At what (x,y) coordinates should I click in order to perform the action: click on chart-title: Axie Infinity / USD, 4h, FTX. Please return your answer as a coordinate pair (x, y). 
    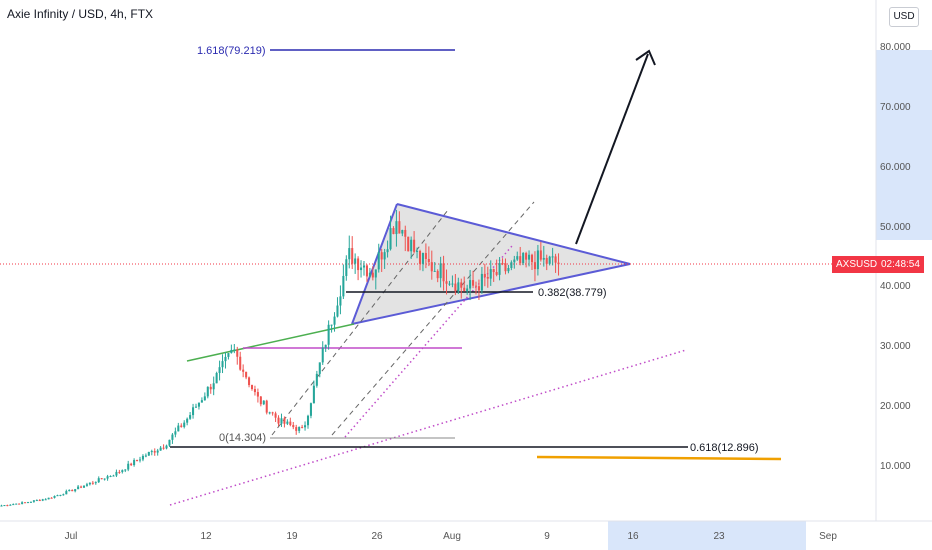
    Looking at the image, I should click on (80, 14).